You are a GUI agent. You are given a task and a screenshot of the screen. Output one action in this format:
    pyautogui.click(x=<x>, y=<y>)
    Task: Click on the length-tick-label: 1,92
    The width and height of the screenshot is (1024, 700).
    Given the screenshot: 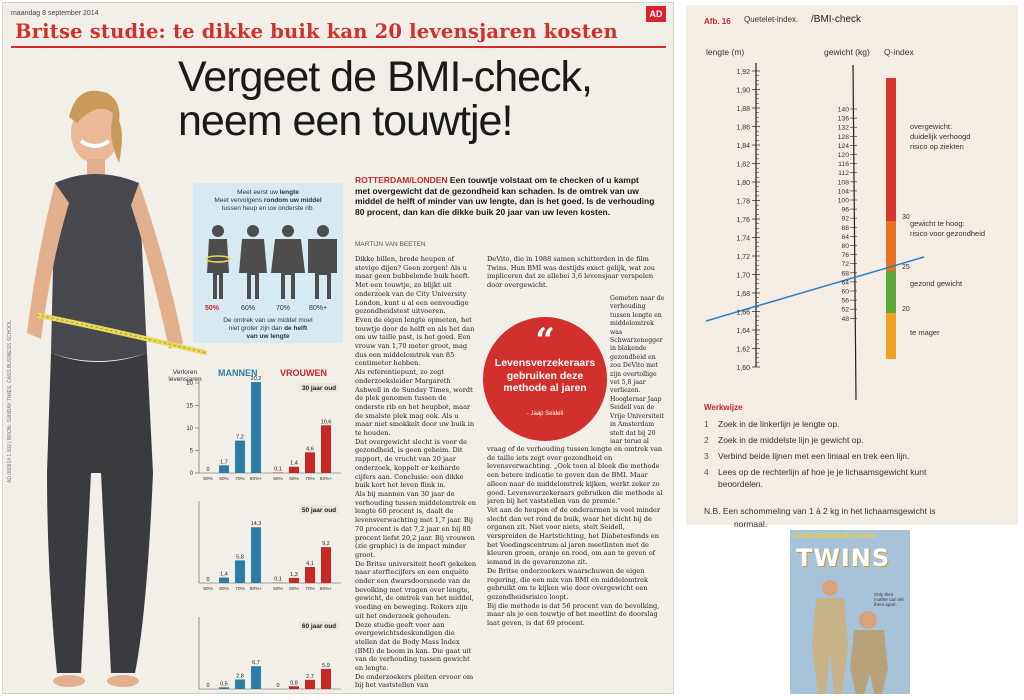 What is the action you would take?
    pyautogui.click(x=743, y=72)
    